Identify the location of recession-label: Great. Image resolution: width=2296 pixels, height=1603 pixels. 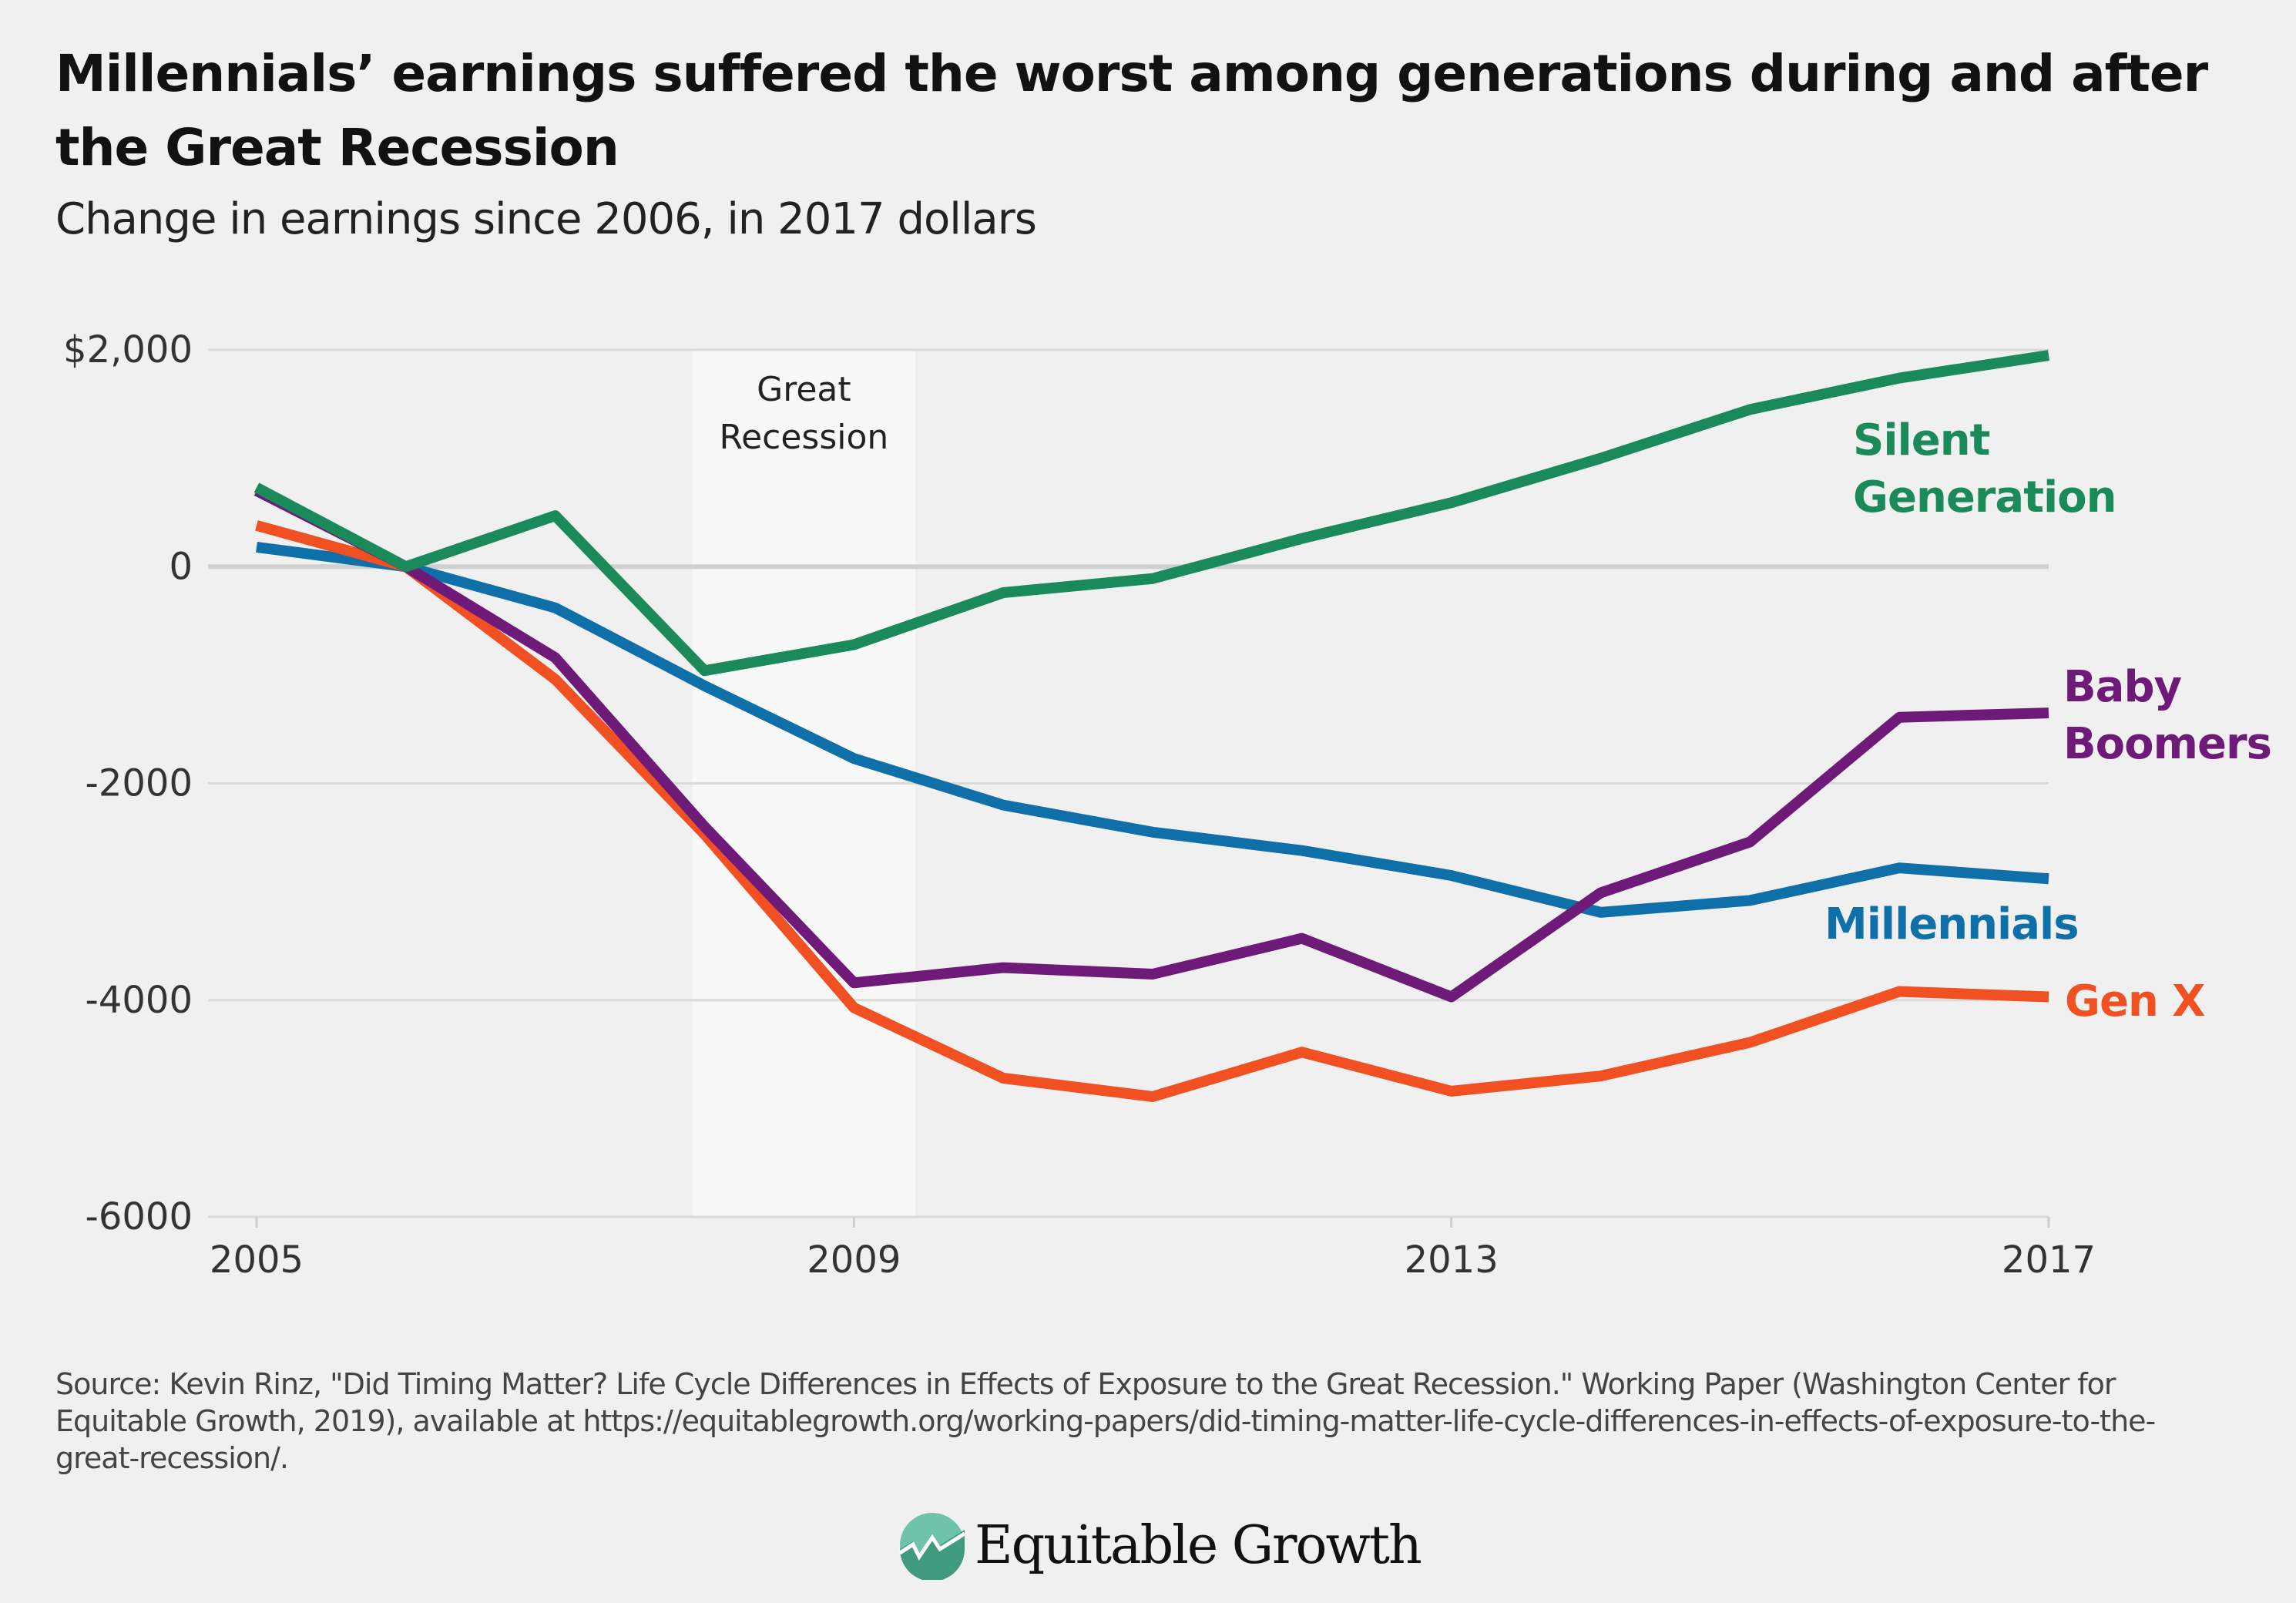
(804, 389).